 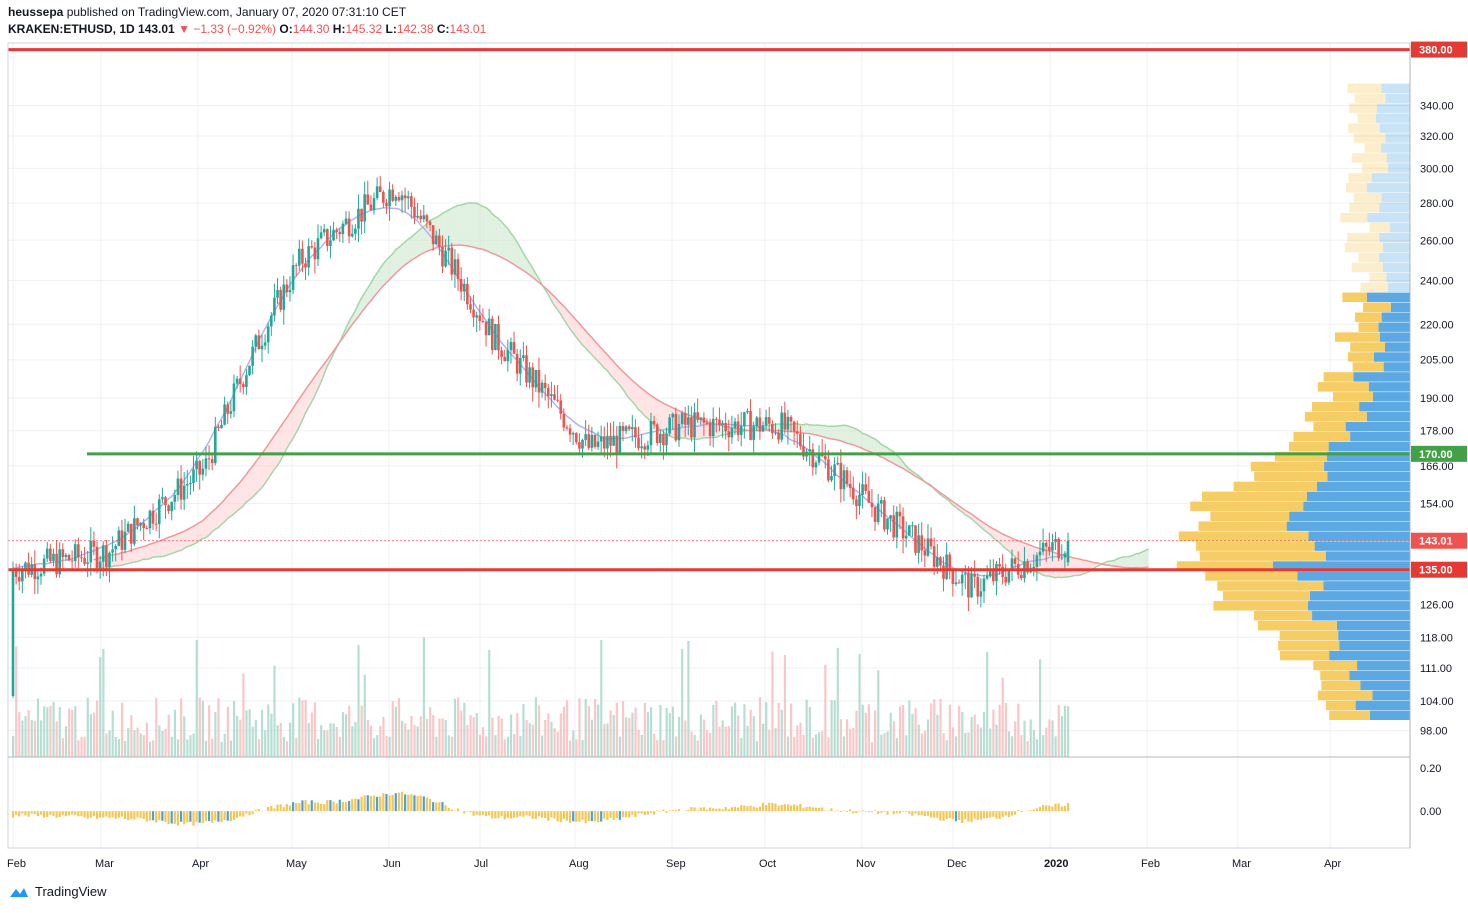 What do you see at coordinates (71, 29) in the screenshot?
I see `symbol: KRAKEN:ETHUSD, 1D` at bounding box center [71, 29].